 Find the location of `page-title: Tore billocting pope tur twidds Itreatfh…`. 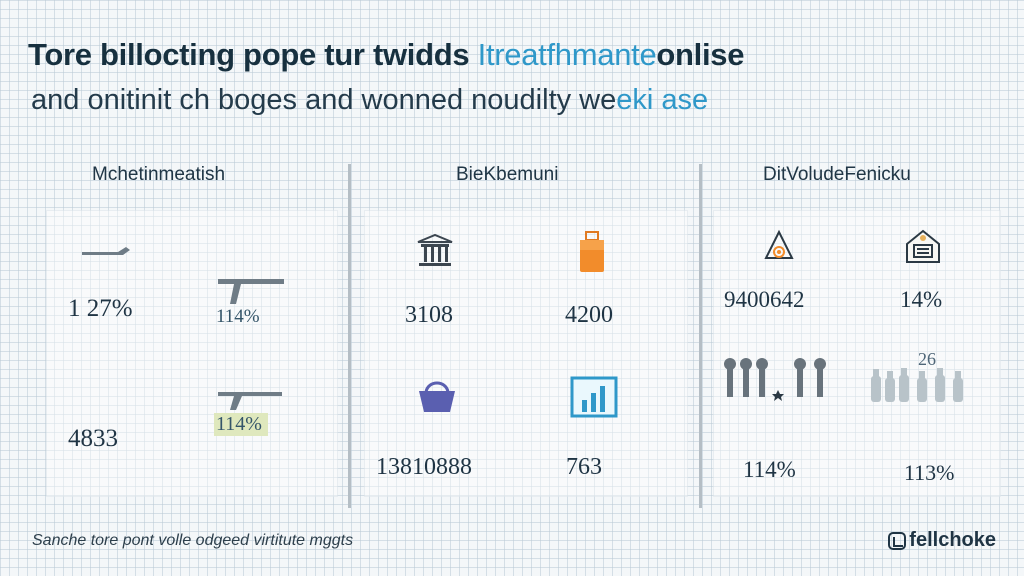

page-title: Tore billocting pope tur twidds Itreatfh… is located at coordinates (513, 55).